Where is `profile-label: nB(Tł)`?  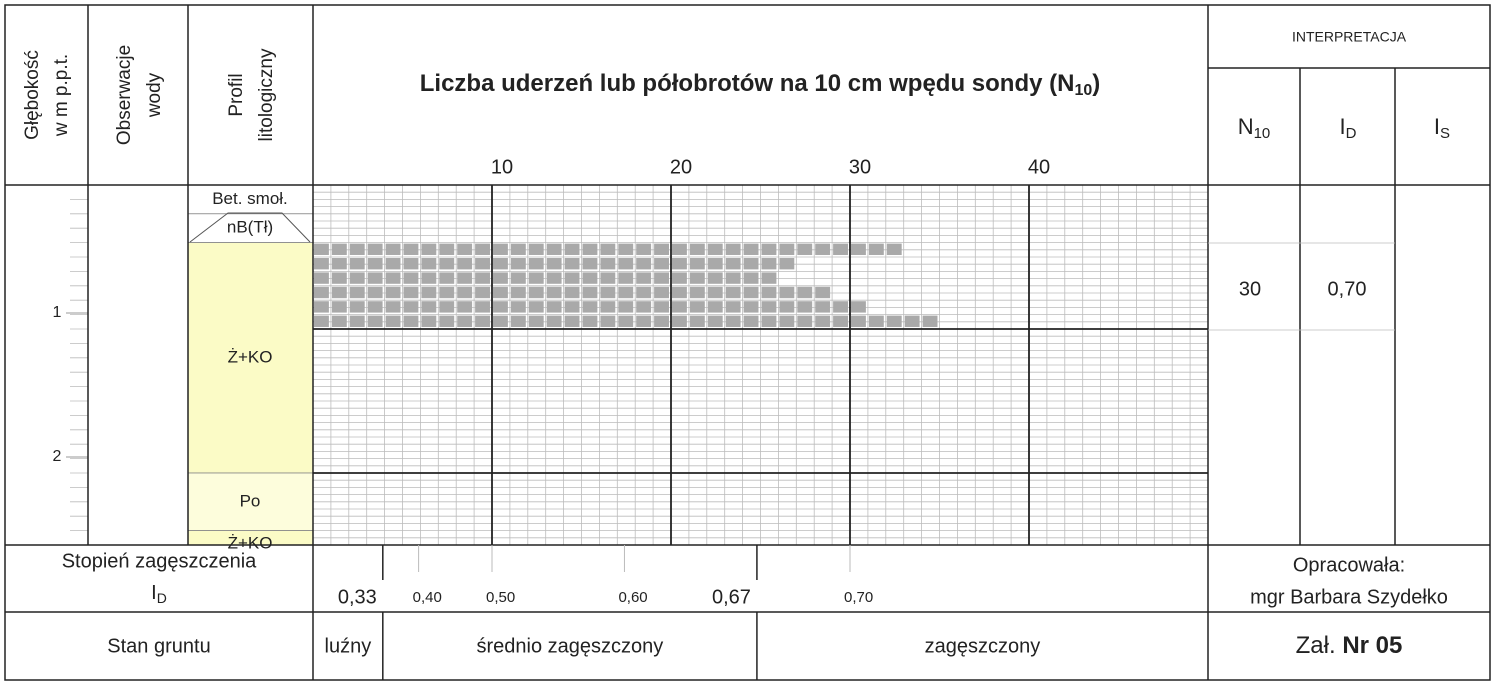 profile-label: nB(Tł) is located at coordinates (250, 227).